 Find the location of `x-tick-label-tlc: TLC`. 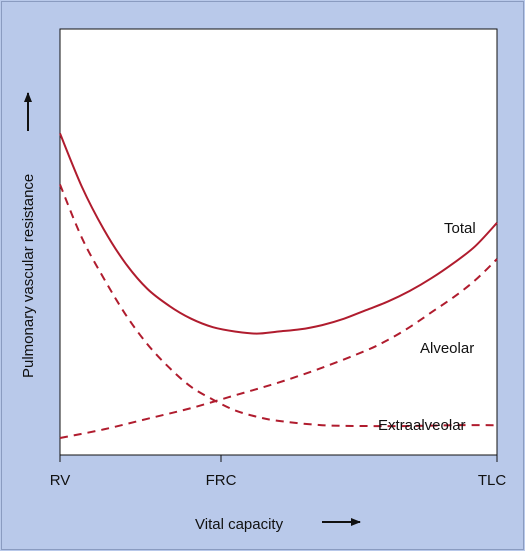

x-tick-label-tlc: TLC is located at coordinates (492, 480).